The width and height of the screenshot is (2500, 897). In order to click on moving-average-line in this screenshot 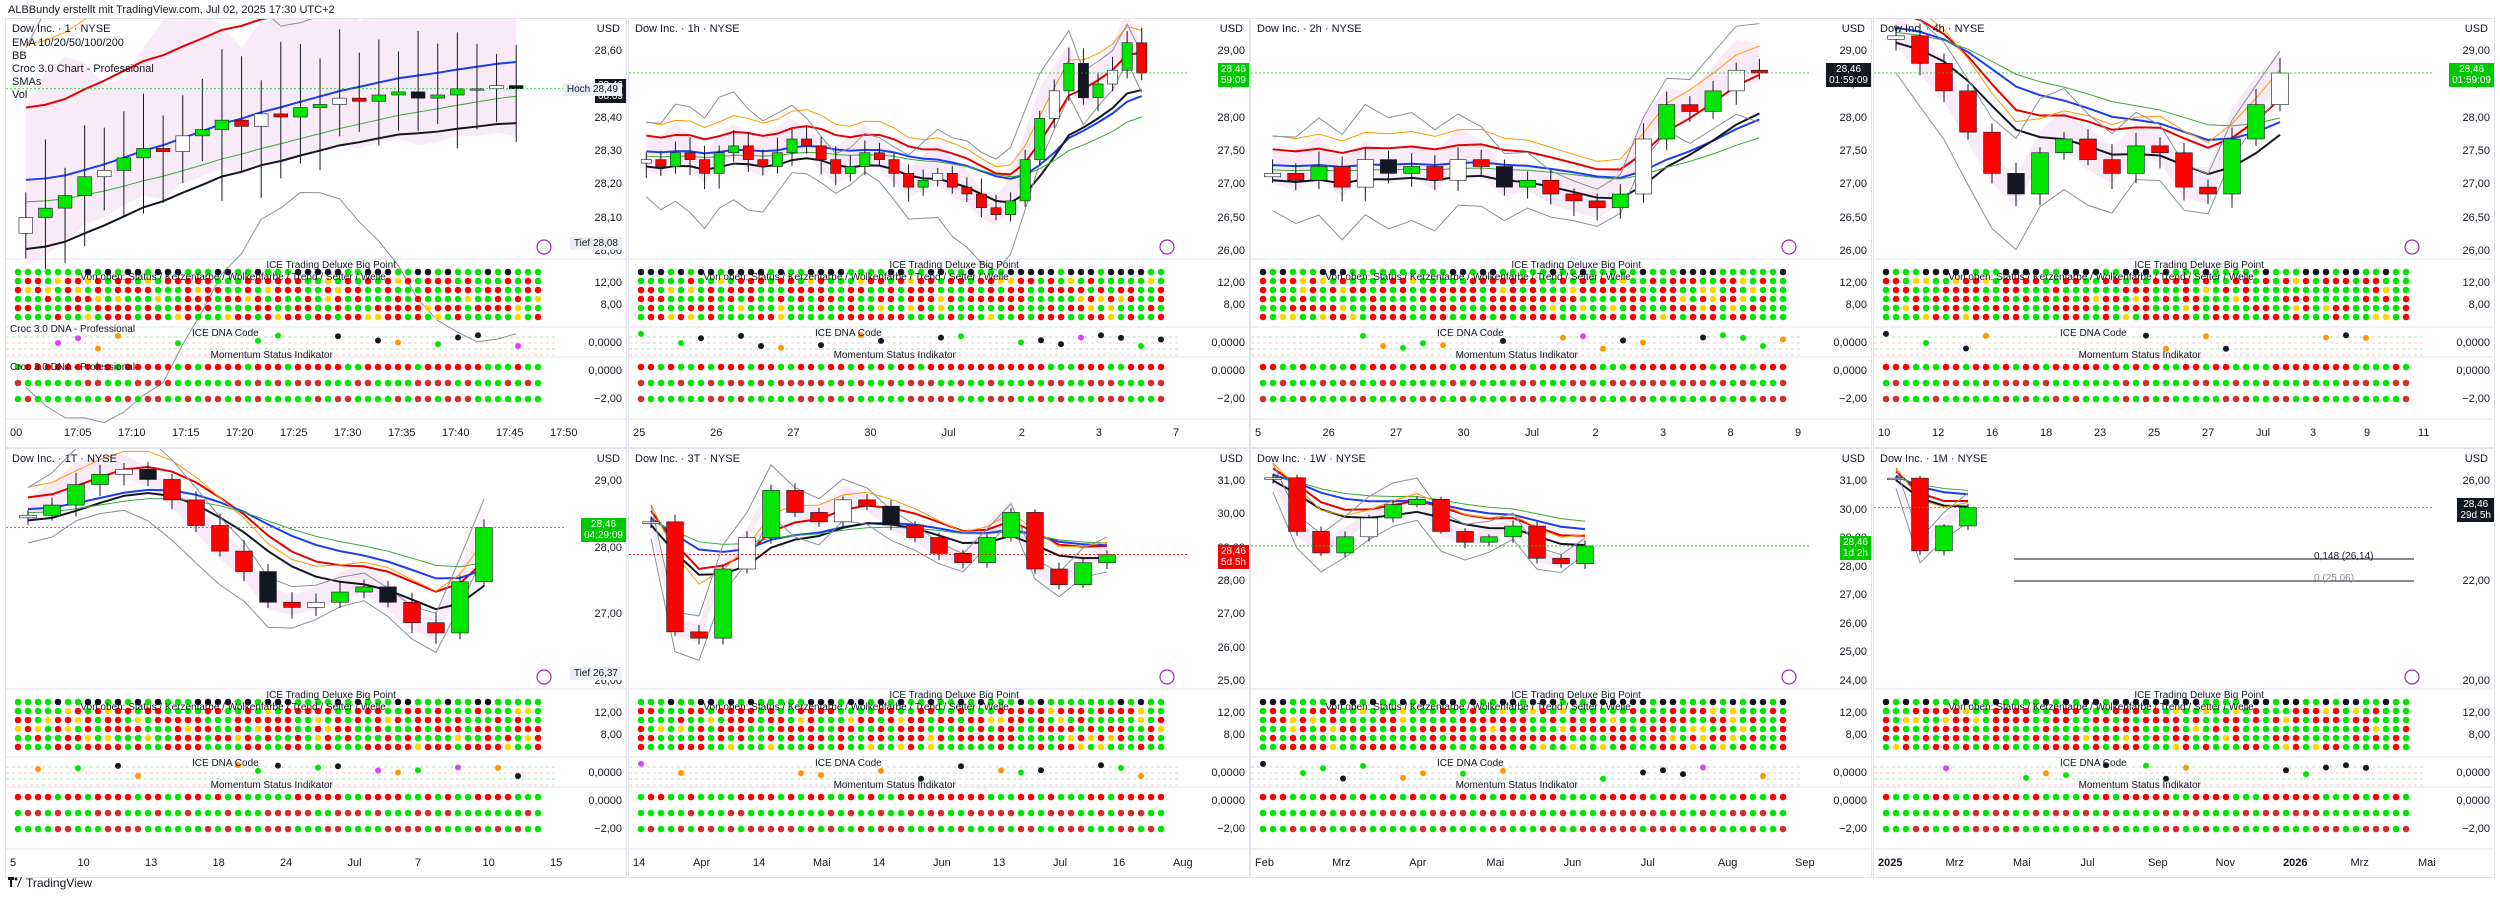, I will do `click(146, 64)`.